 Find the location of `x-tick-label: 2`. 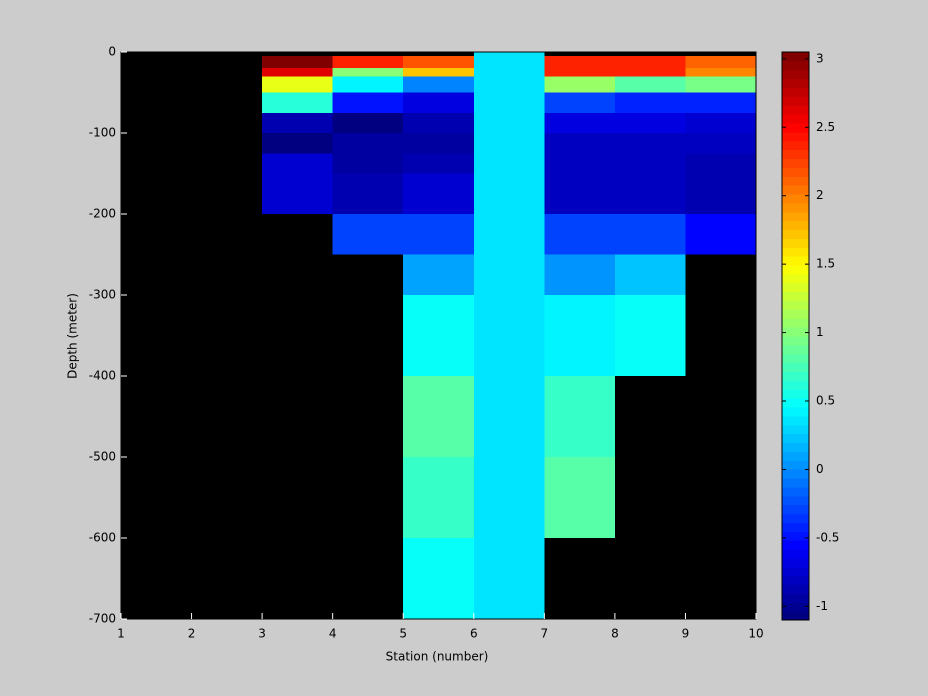

x-tick-label: 2 is located at coordinates (192, 634).